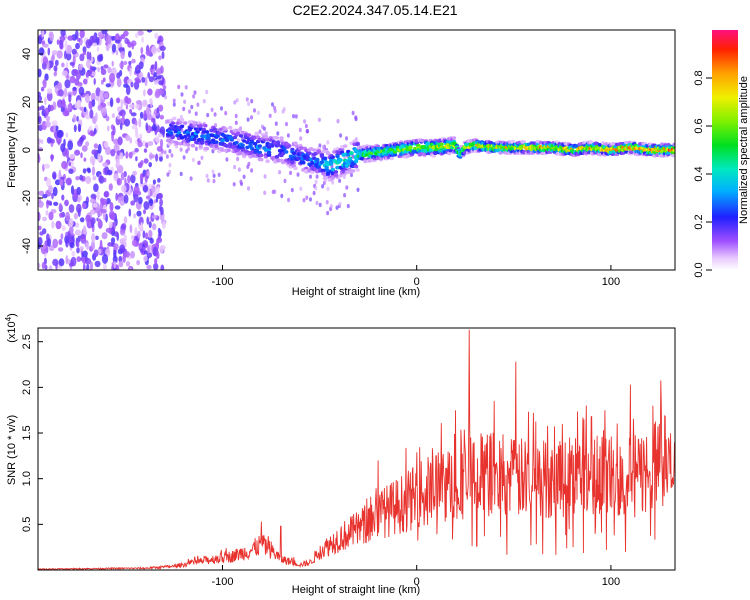 Image resolution: width=750 pixels, height=600 pixels. Describe the element at coordinates (699, 221) in the screenshot. I see `colorbar-tick-label: 0.2` at that location.